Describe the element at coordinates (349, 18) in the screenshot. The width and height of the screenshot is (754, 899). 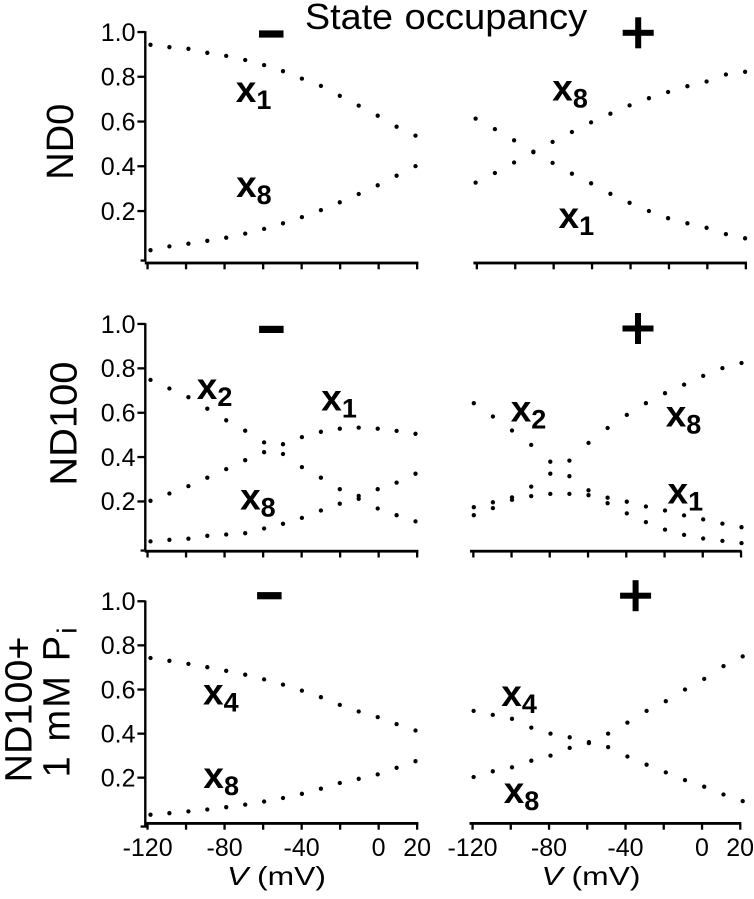
I see `svg-text: State` at that location.